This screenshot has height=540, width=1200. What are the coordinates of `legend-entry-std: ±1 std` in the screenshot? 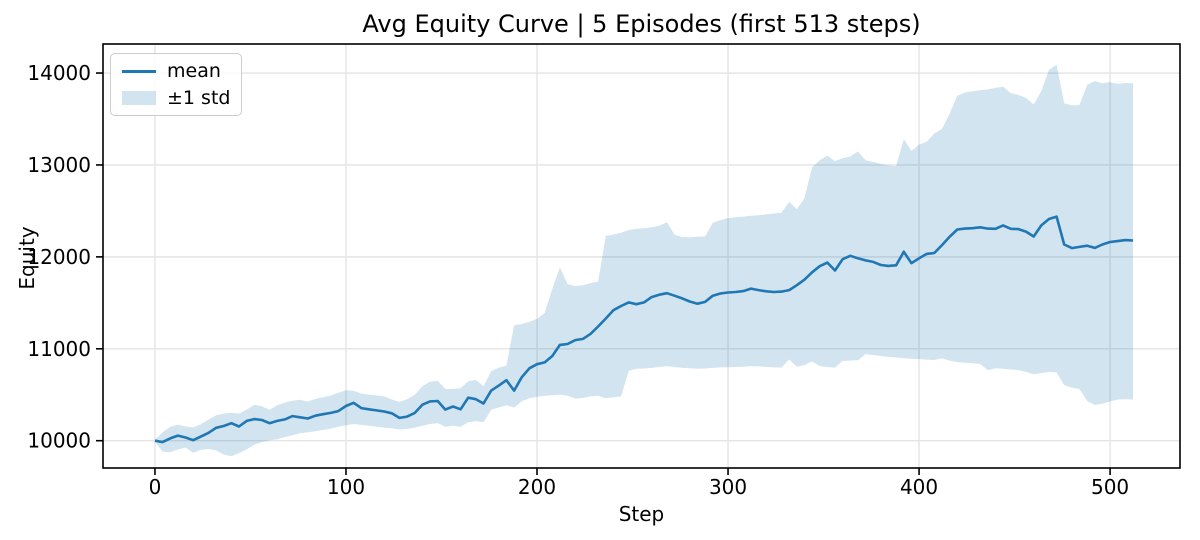 It's located at (176, 98).